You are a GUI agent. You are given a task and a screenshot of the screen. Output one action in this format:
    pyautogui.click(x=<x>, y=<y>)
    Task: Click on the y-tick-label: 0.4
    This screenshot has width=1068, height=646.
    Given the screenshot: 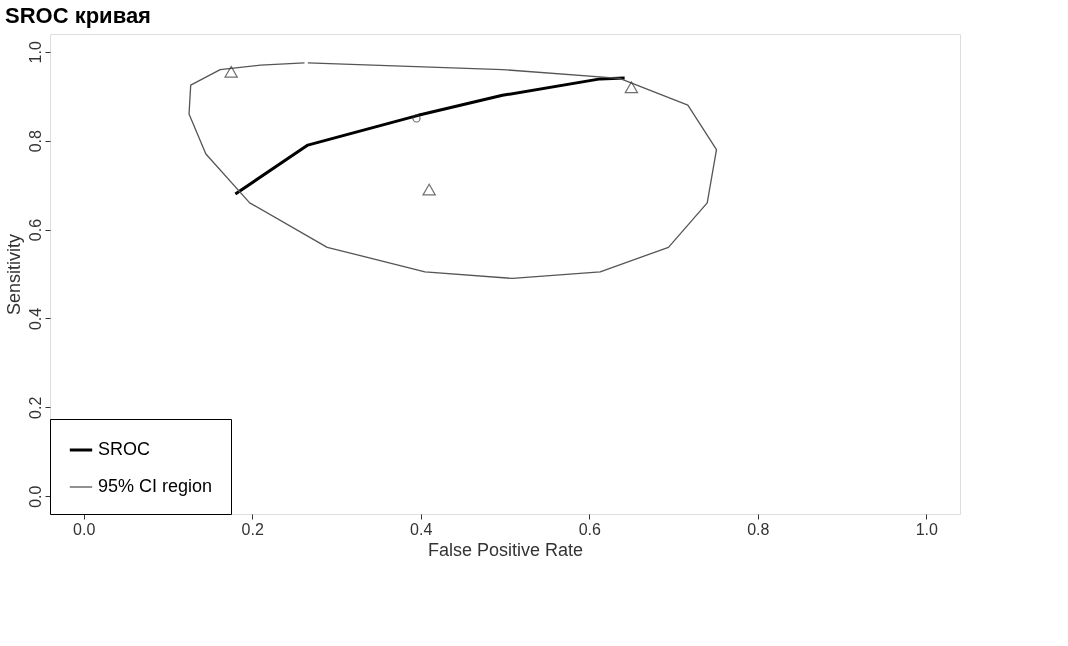 What is the action you would take?
    pyautogui.click(x=35, y=319)
    